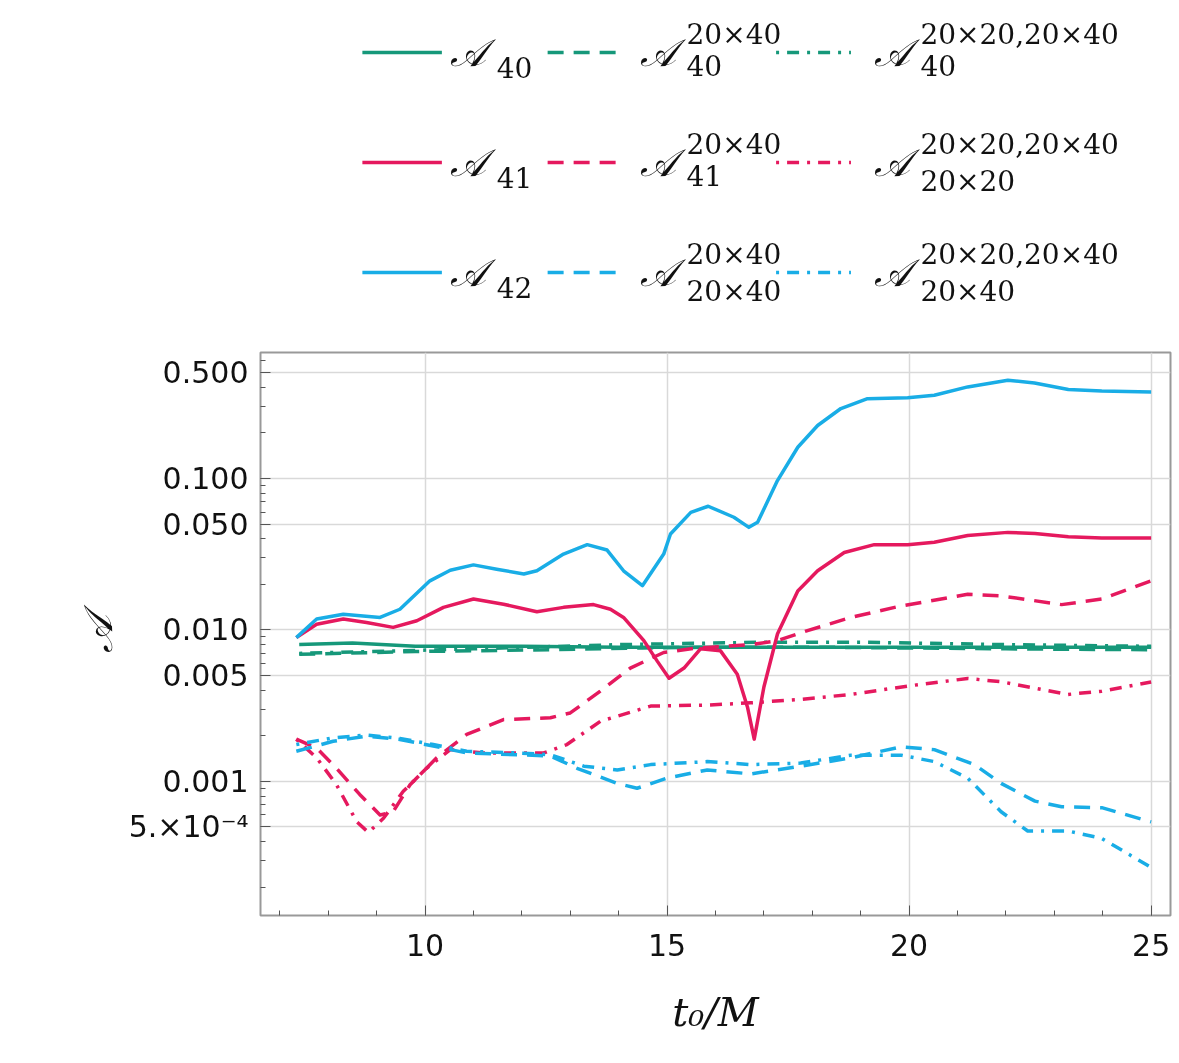 The image size is (1179, 1063). Describe the element at coordinates (205, 479) in the screenshot. I see `y-tick-label: 0.100` at that location.